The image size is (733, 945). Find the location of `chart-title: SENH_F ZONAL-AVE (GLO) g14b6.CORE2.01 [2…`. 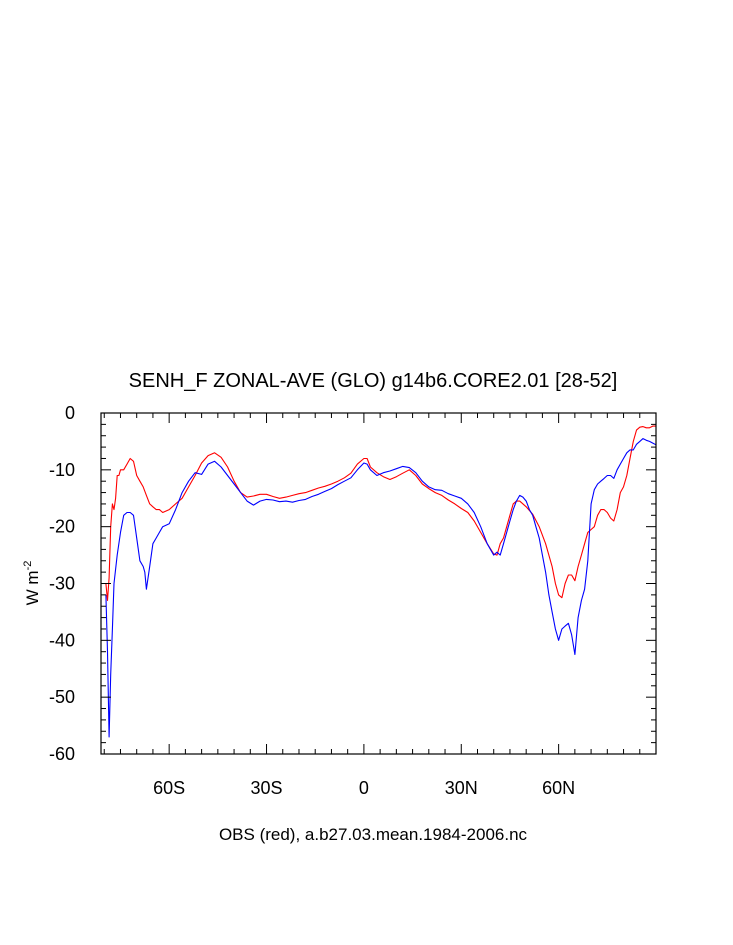

chart-title: SENH_F ZONAL-AVE (GLO) g14b6.CORE2.01 [2… is located at coordinates (373, 381).